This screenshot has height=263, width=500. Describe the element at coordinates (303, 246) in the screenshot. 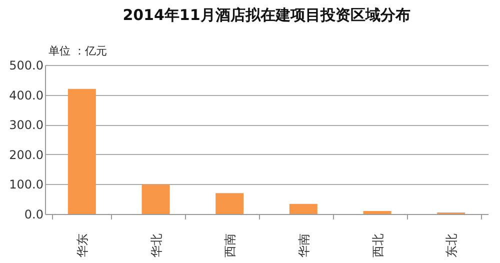

I see `x-tick-label: 华南` at that location.